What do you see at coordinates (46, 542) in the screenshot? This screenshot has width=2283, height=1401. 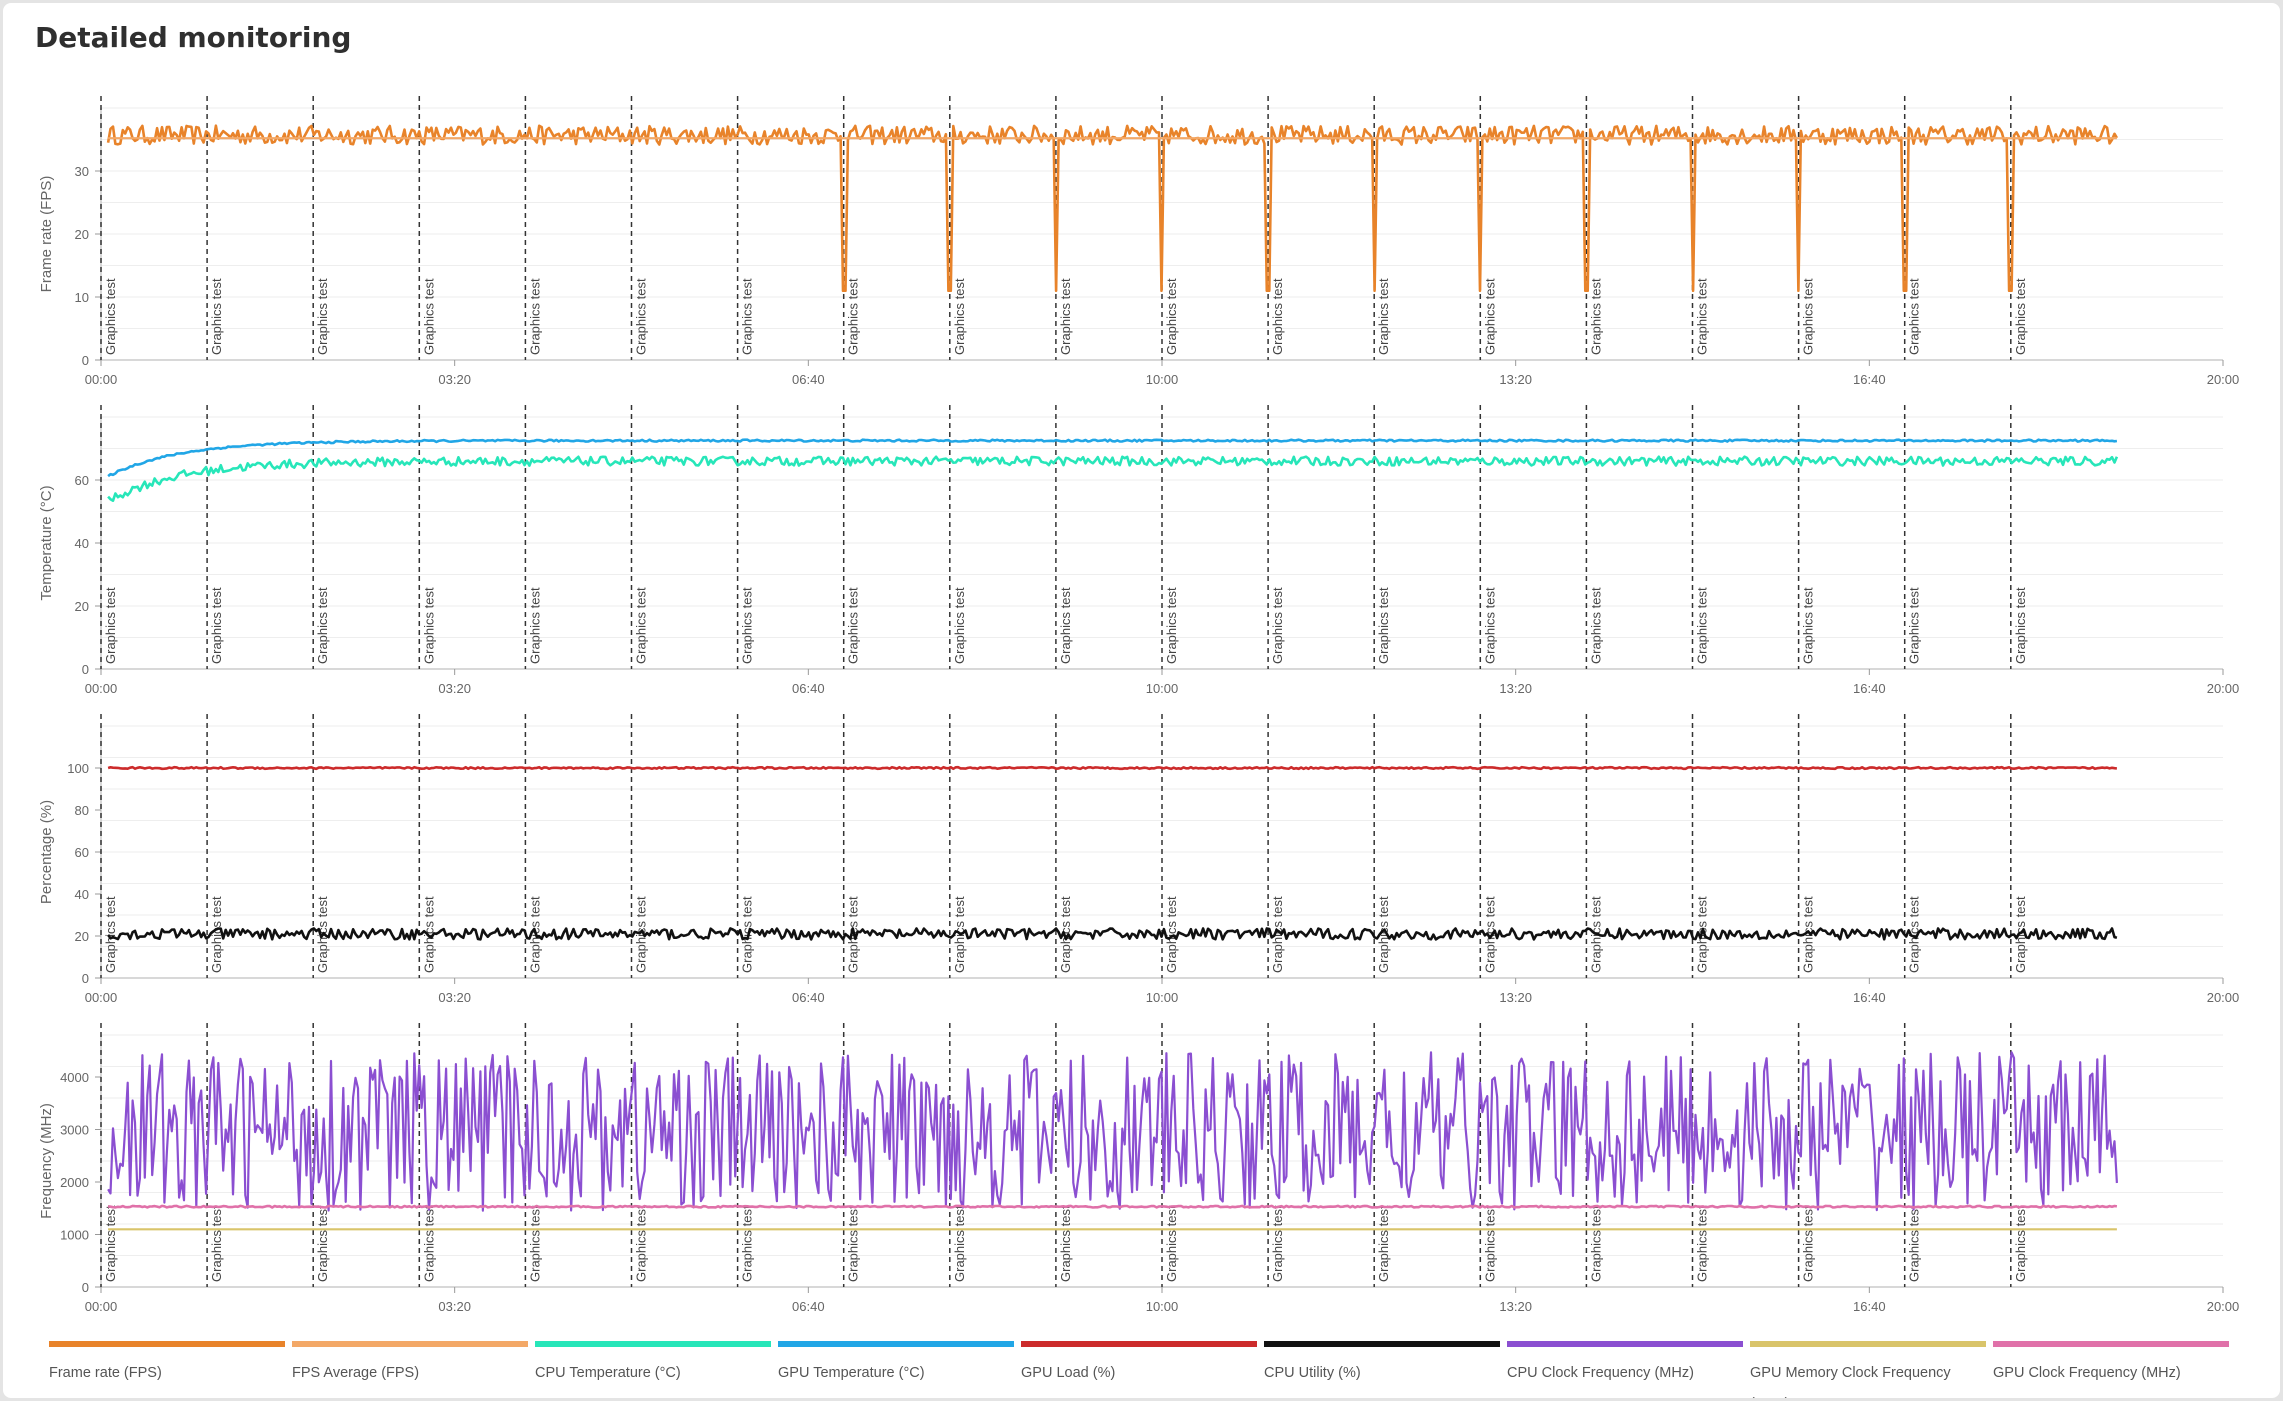 I see `y-axis-label: Temperature (°C)` at bounding box center [46, 542].